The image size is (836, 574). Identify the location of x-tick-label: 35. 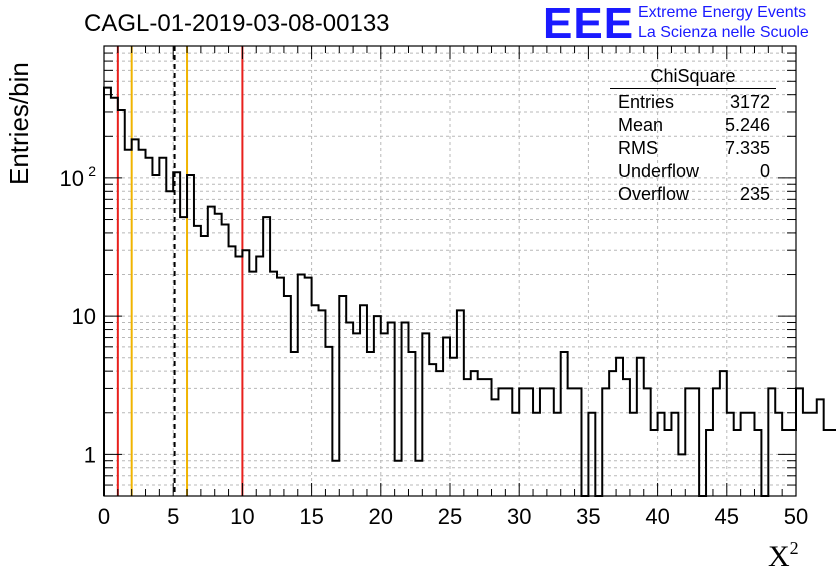
(588, 516).